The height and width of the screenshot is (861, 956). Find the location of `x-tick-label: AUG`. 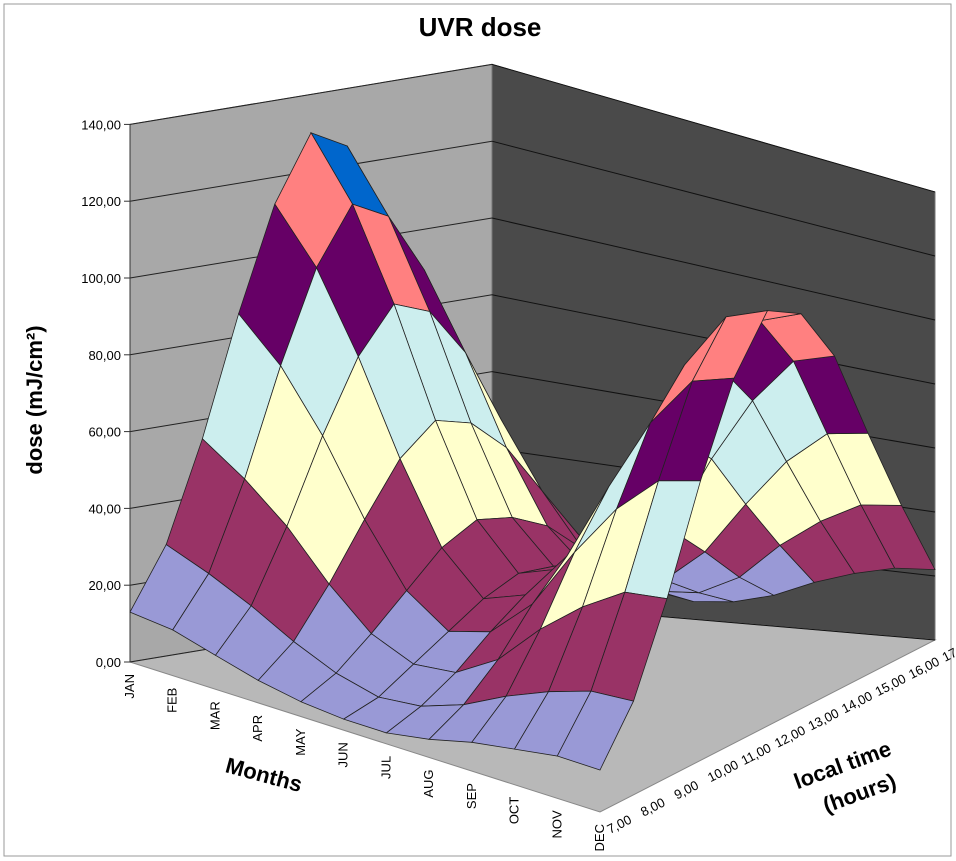

x-tick-label: AUG is located at coordinates (428, 783).